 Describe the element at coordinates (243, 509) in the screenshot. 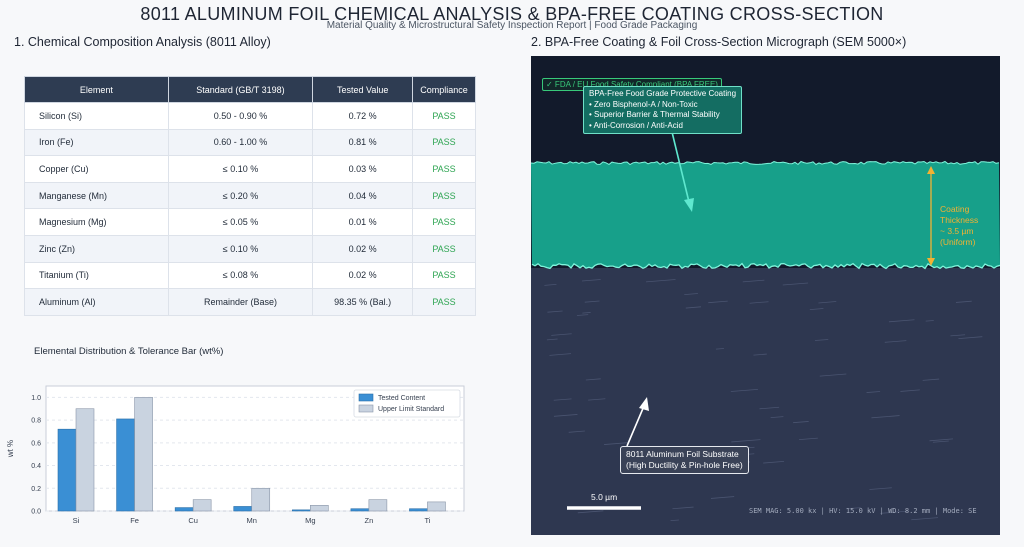

I see `bar-tested-mn` at that location.